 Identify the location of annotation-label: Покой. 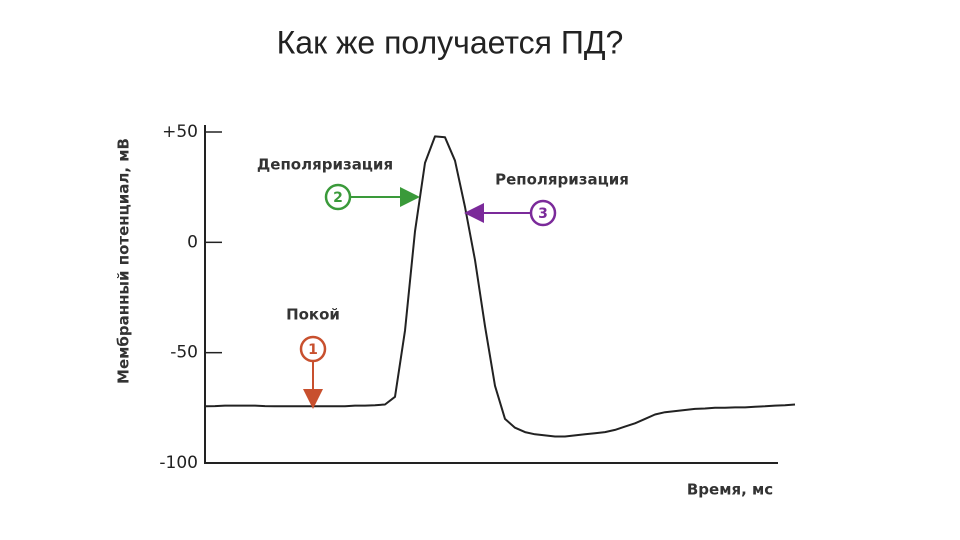
(313, 315).